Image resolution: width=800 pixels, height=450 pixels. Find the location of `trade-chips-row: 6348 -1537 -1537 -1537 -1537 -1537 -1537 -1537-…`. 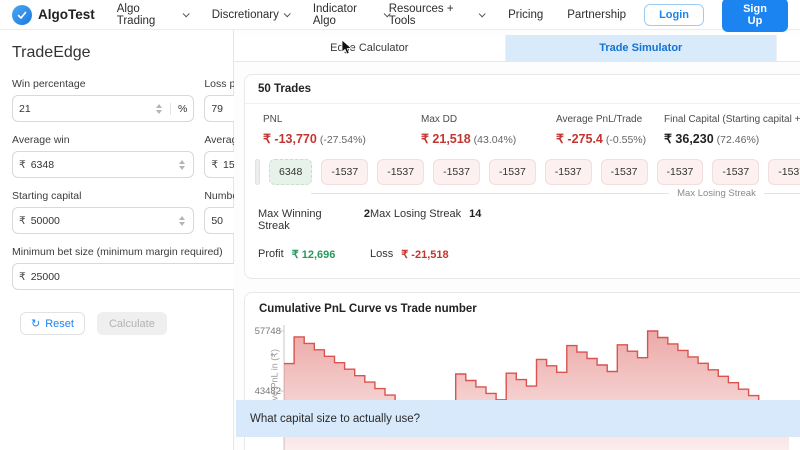

trade-chips-row: 6348 -1537 -1537 -1537 -1537 -1537 -1537 -1537-… is located at coordinates (527, 171).